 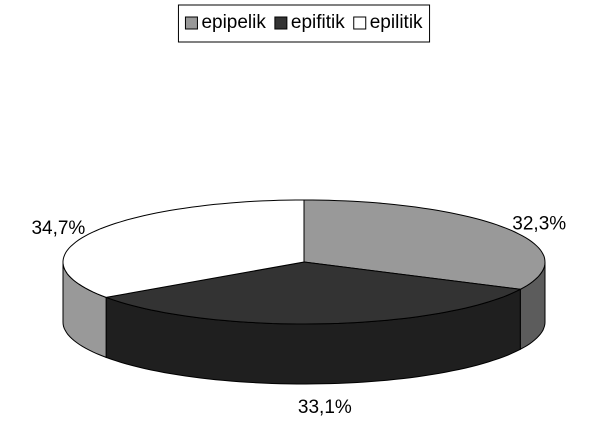 I want to click on legend, so click(x=304, y=23).